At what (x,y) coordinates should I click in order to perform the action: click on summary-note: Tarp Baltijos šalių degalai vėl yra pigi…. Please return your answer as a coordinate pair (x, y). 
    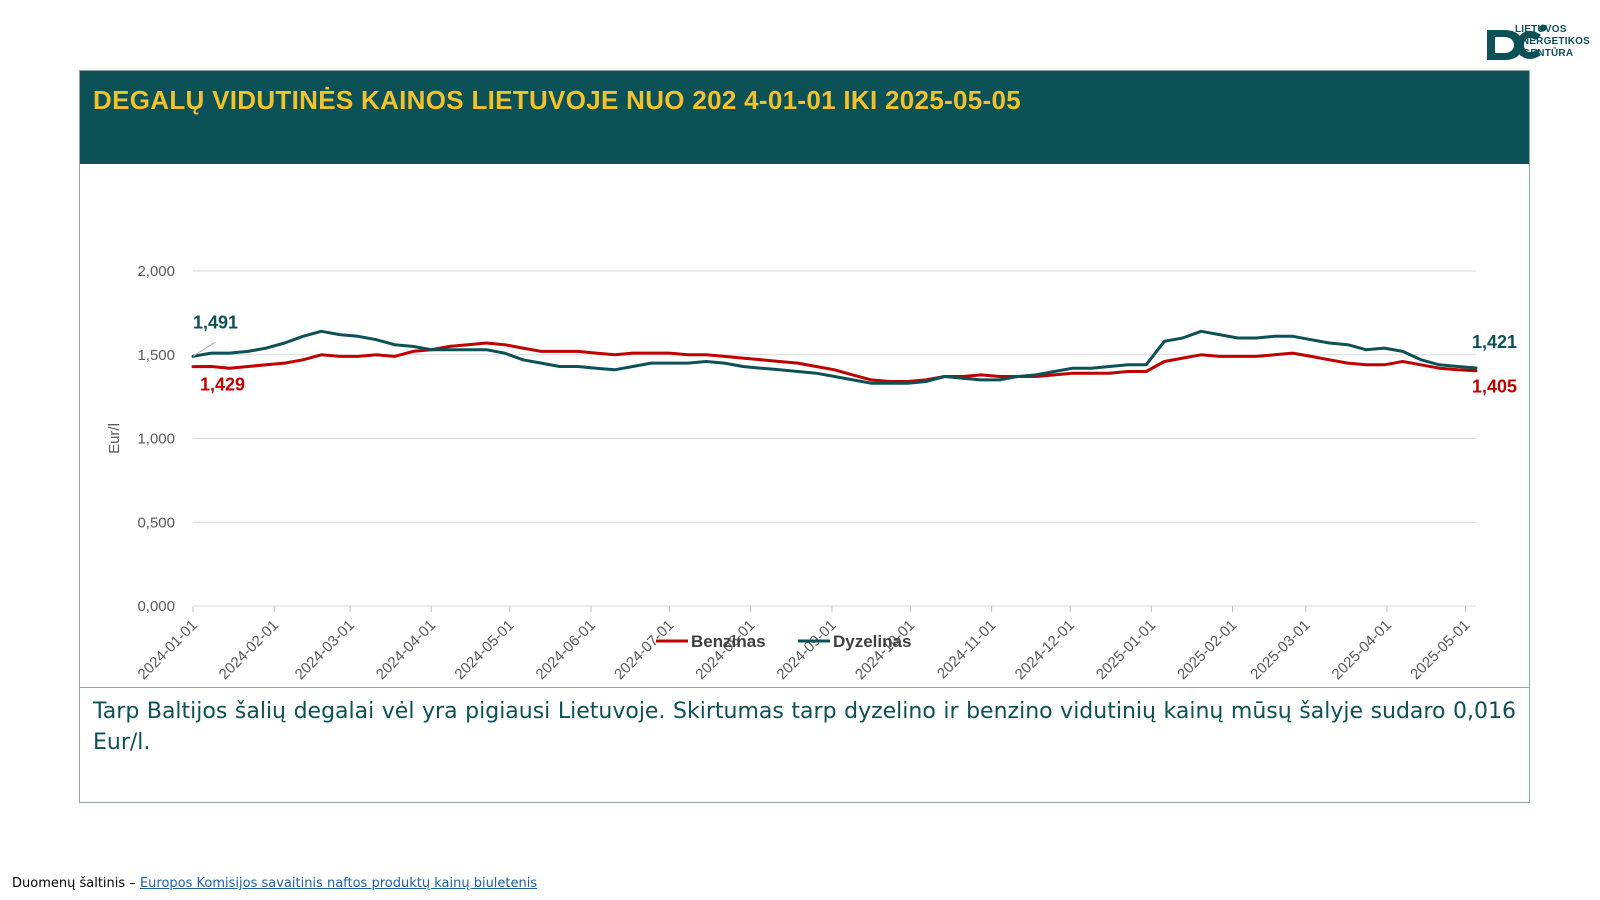
    Looking at the image, I should click on (804, 745).